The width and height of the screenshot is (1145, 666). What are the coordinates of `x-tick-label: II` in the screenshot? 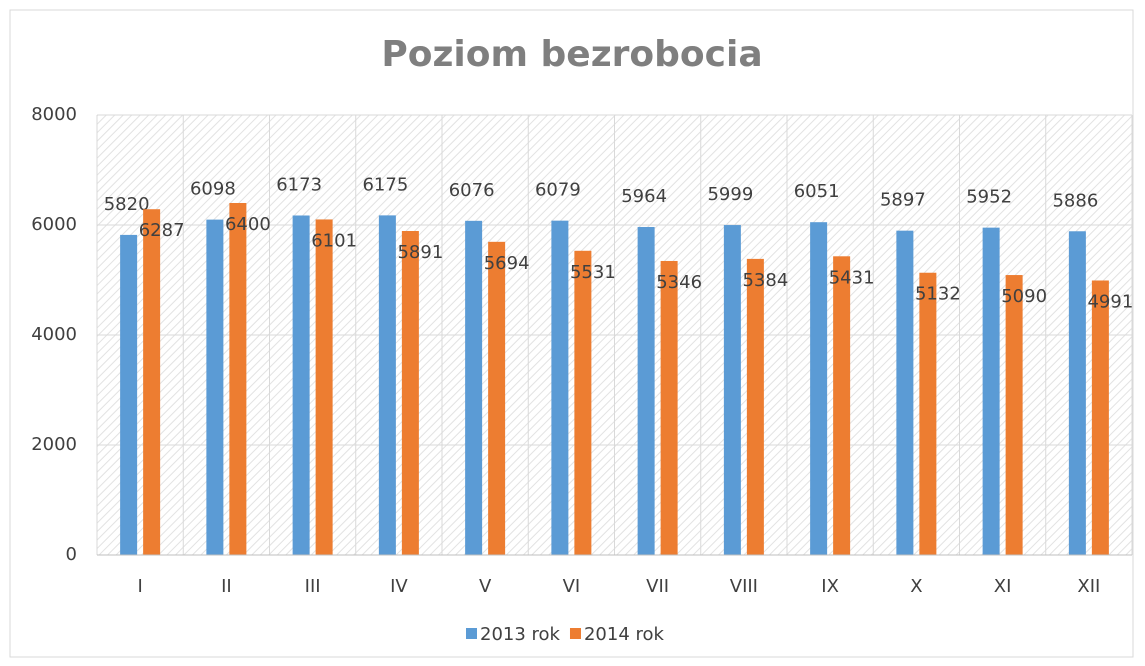 It's located at (226, 586).